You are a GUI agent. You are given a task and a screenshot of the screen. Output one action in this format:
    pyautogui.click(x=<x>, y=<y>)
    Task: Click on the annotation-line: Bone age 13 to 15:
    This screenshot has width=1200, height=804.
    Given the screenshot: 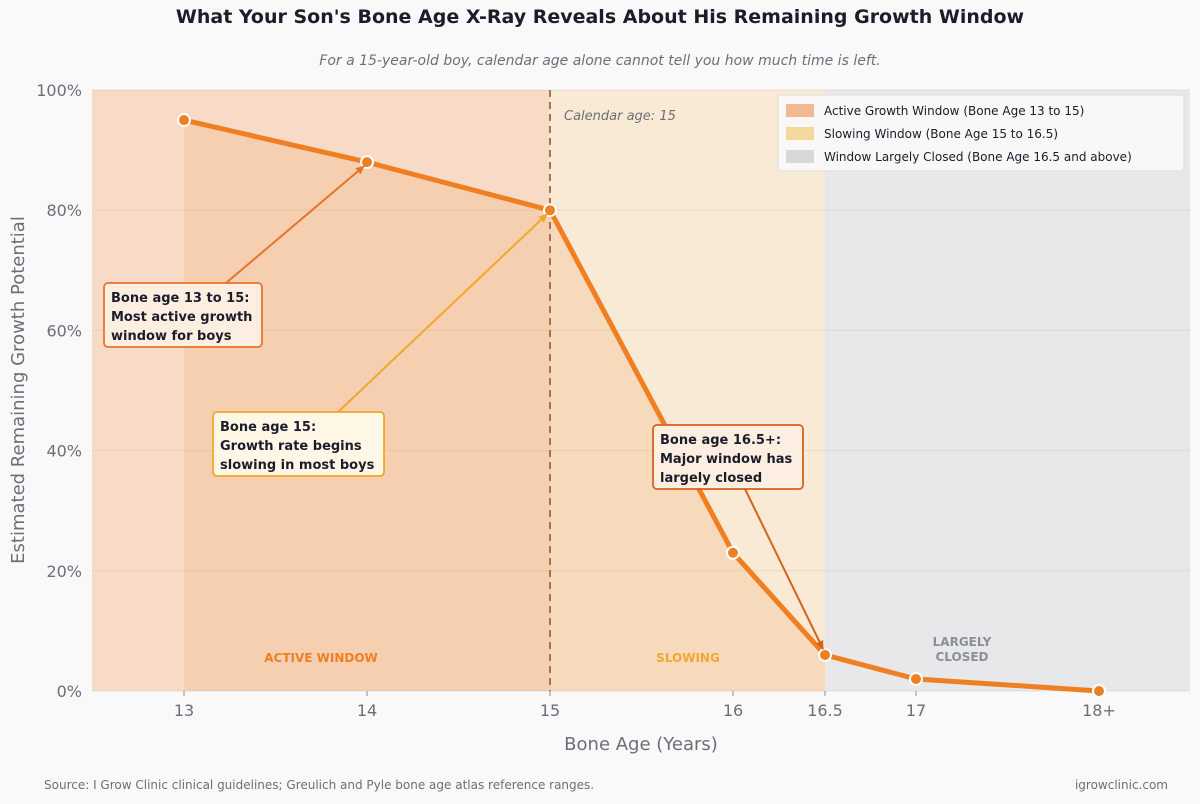 What is the action you would take?
    pyautogui.click(x=180, y=298)
    